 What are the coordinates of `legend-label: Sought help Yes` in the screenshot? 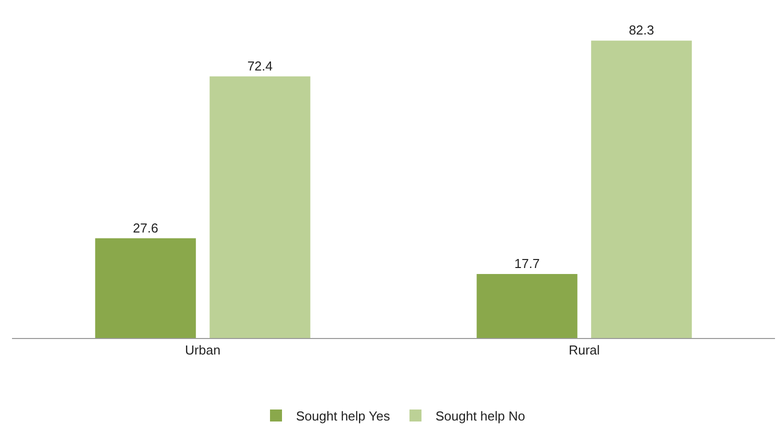 It's located at (343, 416).